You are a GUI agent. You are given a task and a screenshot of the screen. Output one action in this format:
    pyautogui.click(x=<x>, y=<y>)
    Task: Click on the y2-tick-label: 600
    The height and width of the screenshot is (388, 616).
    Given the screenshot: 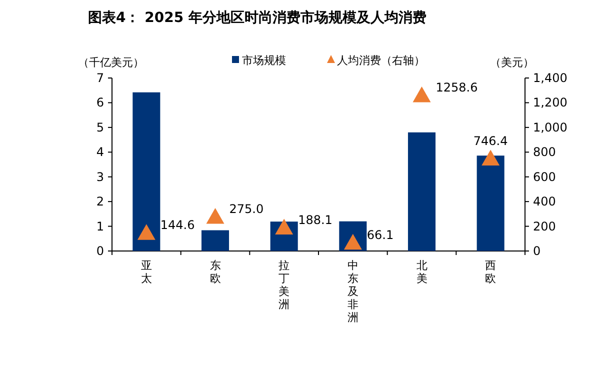 What is the action you would take?
    pyautogui.click(x=544, y=177)
    